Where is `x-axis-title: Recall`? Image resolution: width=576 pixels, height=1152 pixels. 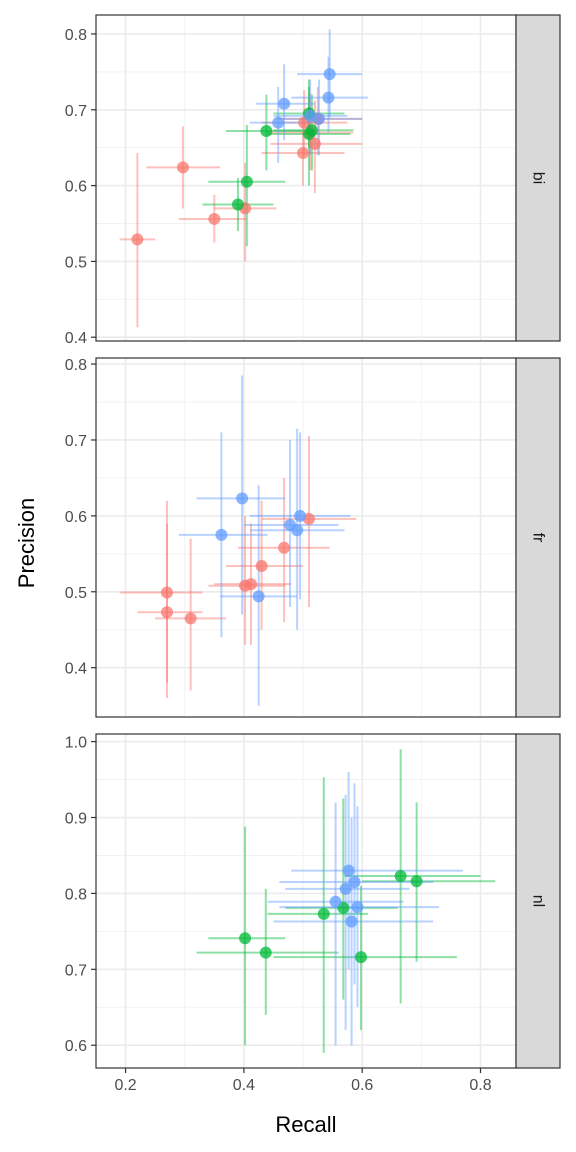
x-axis-title: Recall is located at coordinates (305, 1124).